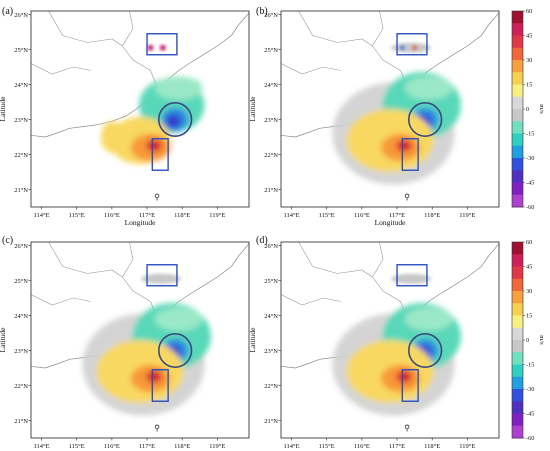 This screenshot has width=550, height=451. Describe the element at coordinates (467, 446) in the screenshot. I see `x-tick-label: 119°E` at that location.